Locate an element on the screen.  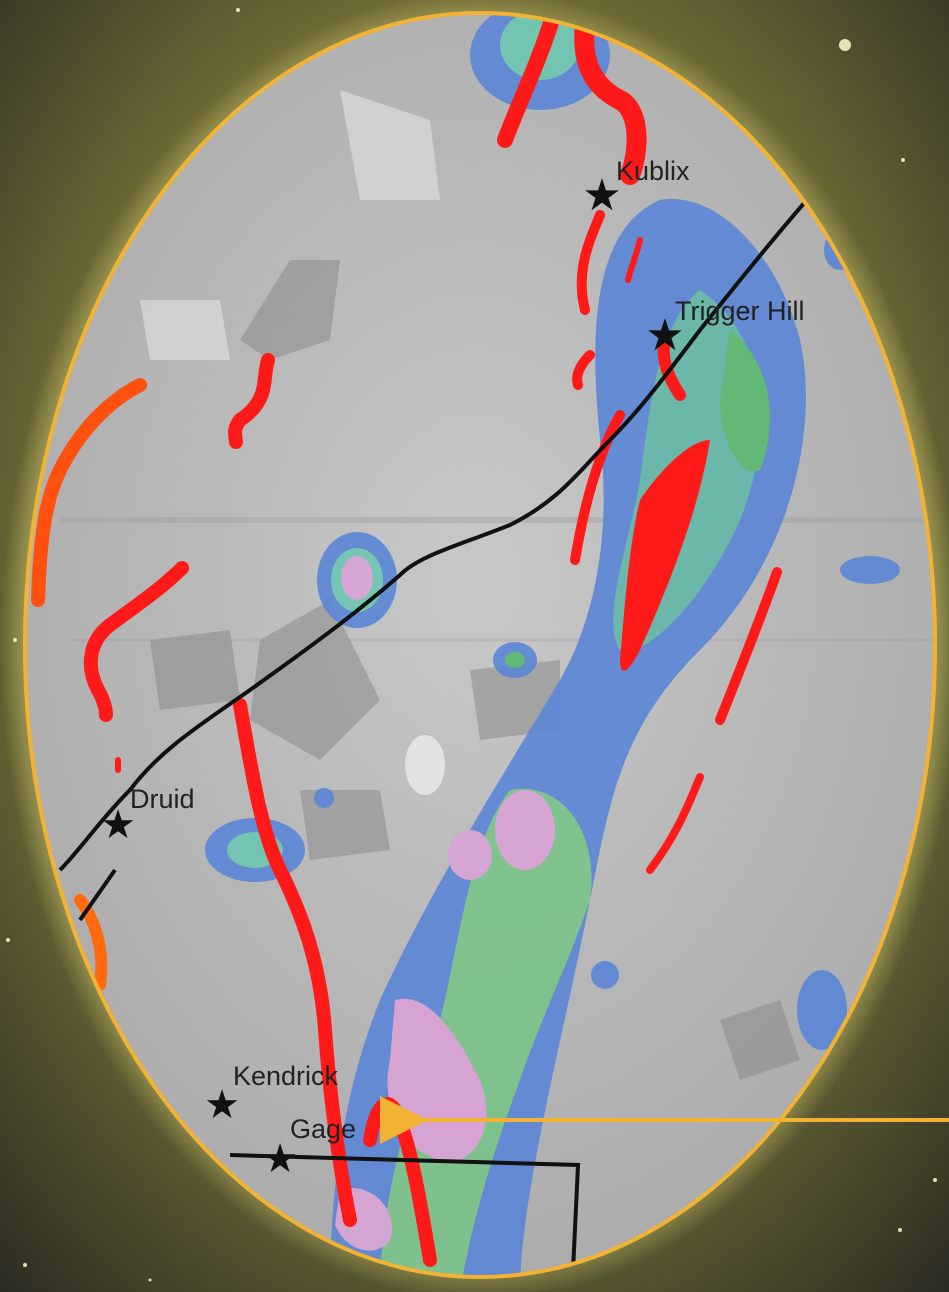
place-label-gage: Gage is located at coordinates (323, 1129).